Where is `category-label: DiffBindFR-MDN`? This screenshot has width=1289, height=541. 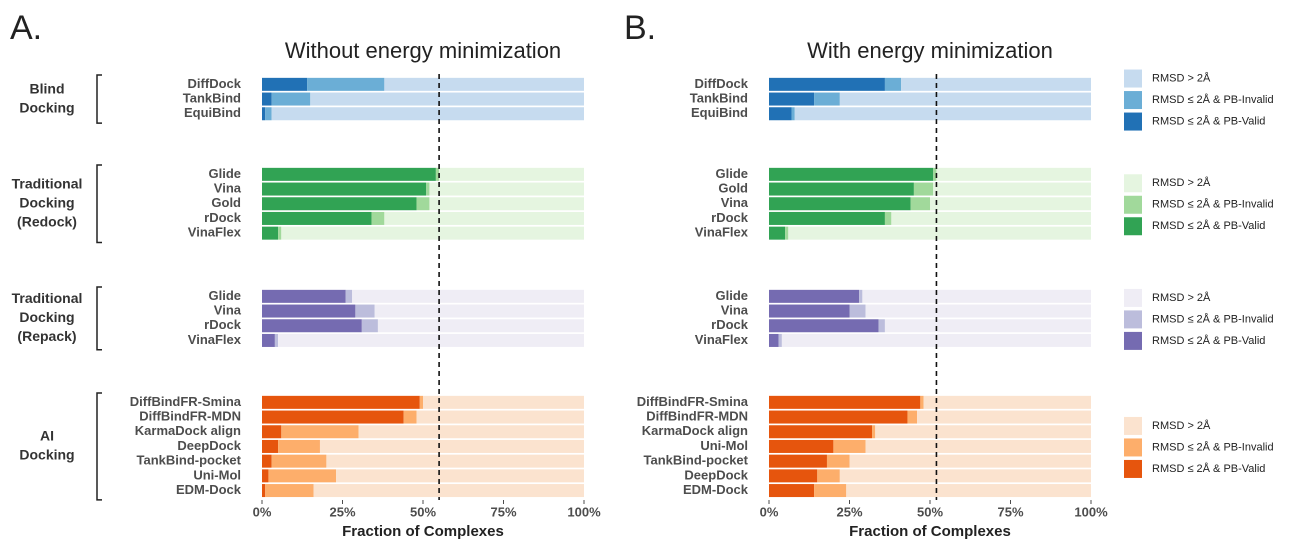 category-label: DiffBindFR-MDN is located at coordinates (190, 415).